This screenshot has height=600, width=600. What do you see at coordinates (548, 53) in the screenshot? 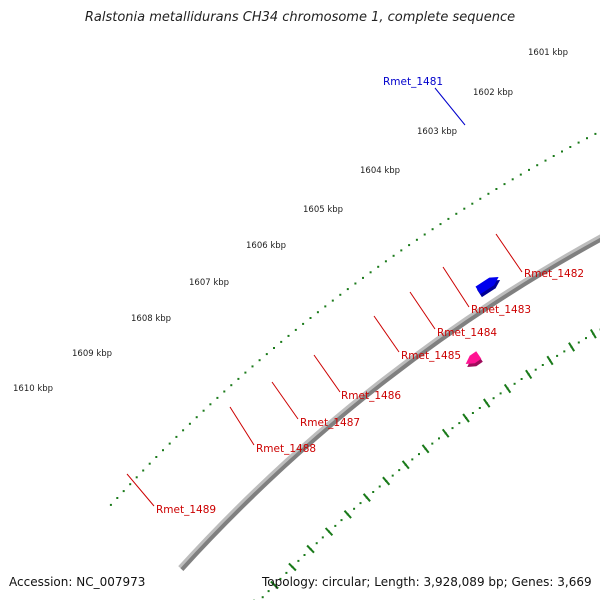
I see `scale-label: 1601 kbp` at bounding box center [548, 53].